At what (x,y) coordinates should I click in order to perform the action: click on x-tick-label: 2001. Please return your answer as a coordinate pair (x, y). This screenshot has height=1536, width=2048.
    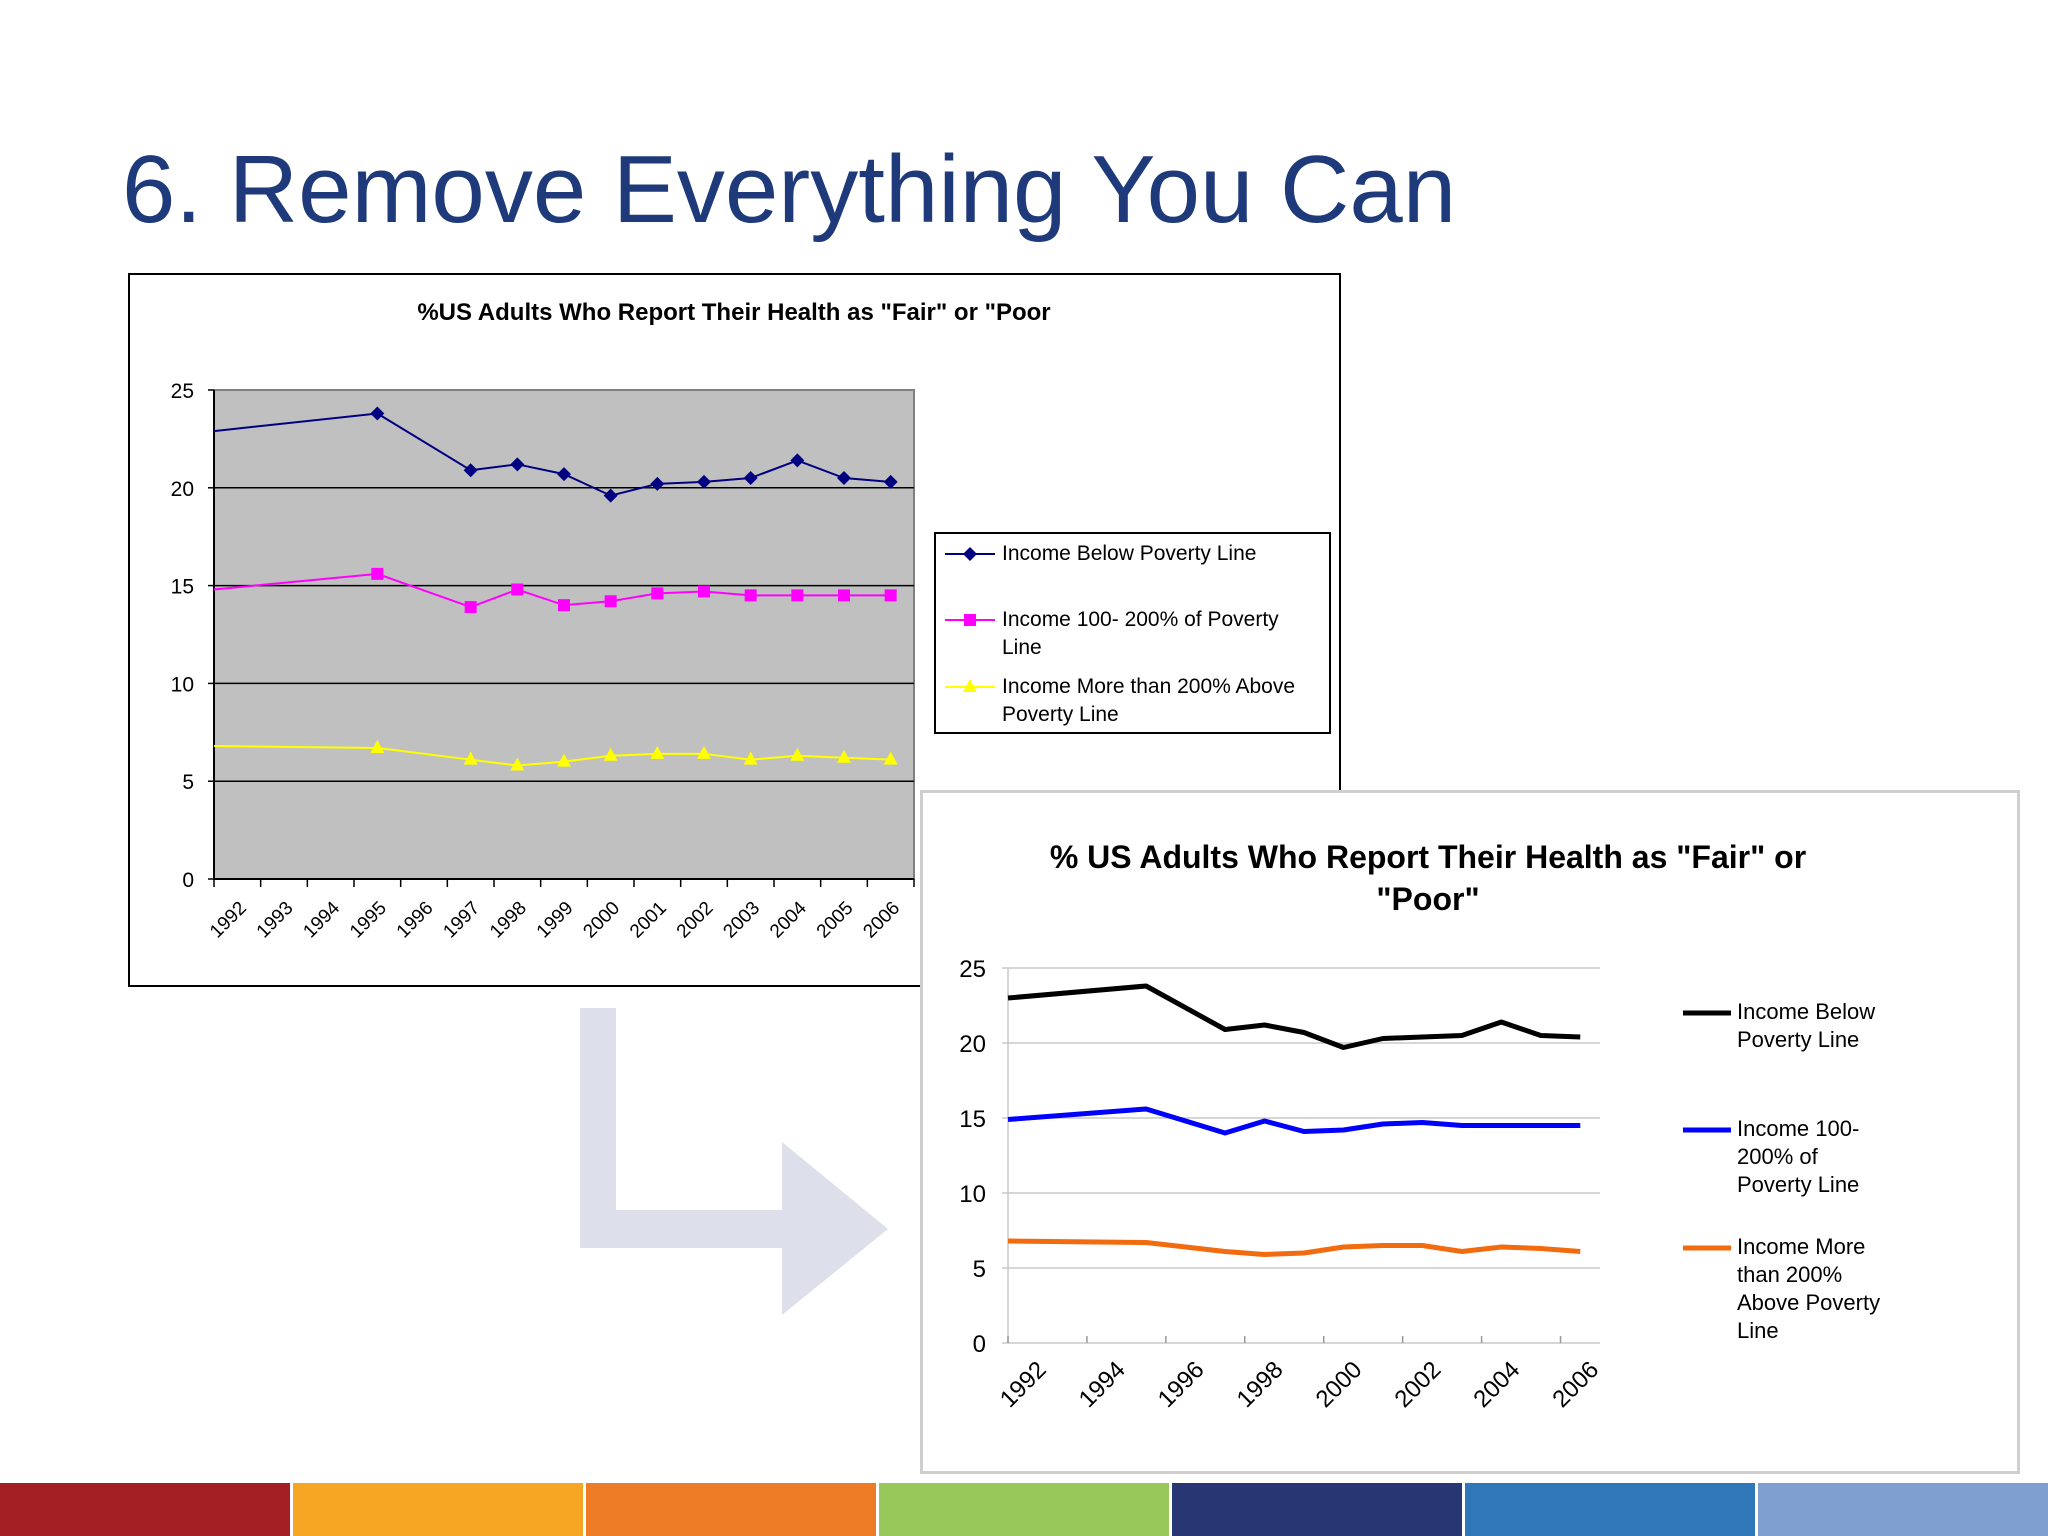
    Looking at the image, I should click on (648, 920).